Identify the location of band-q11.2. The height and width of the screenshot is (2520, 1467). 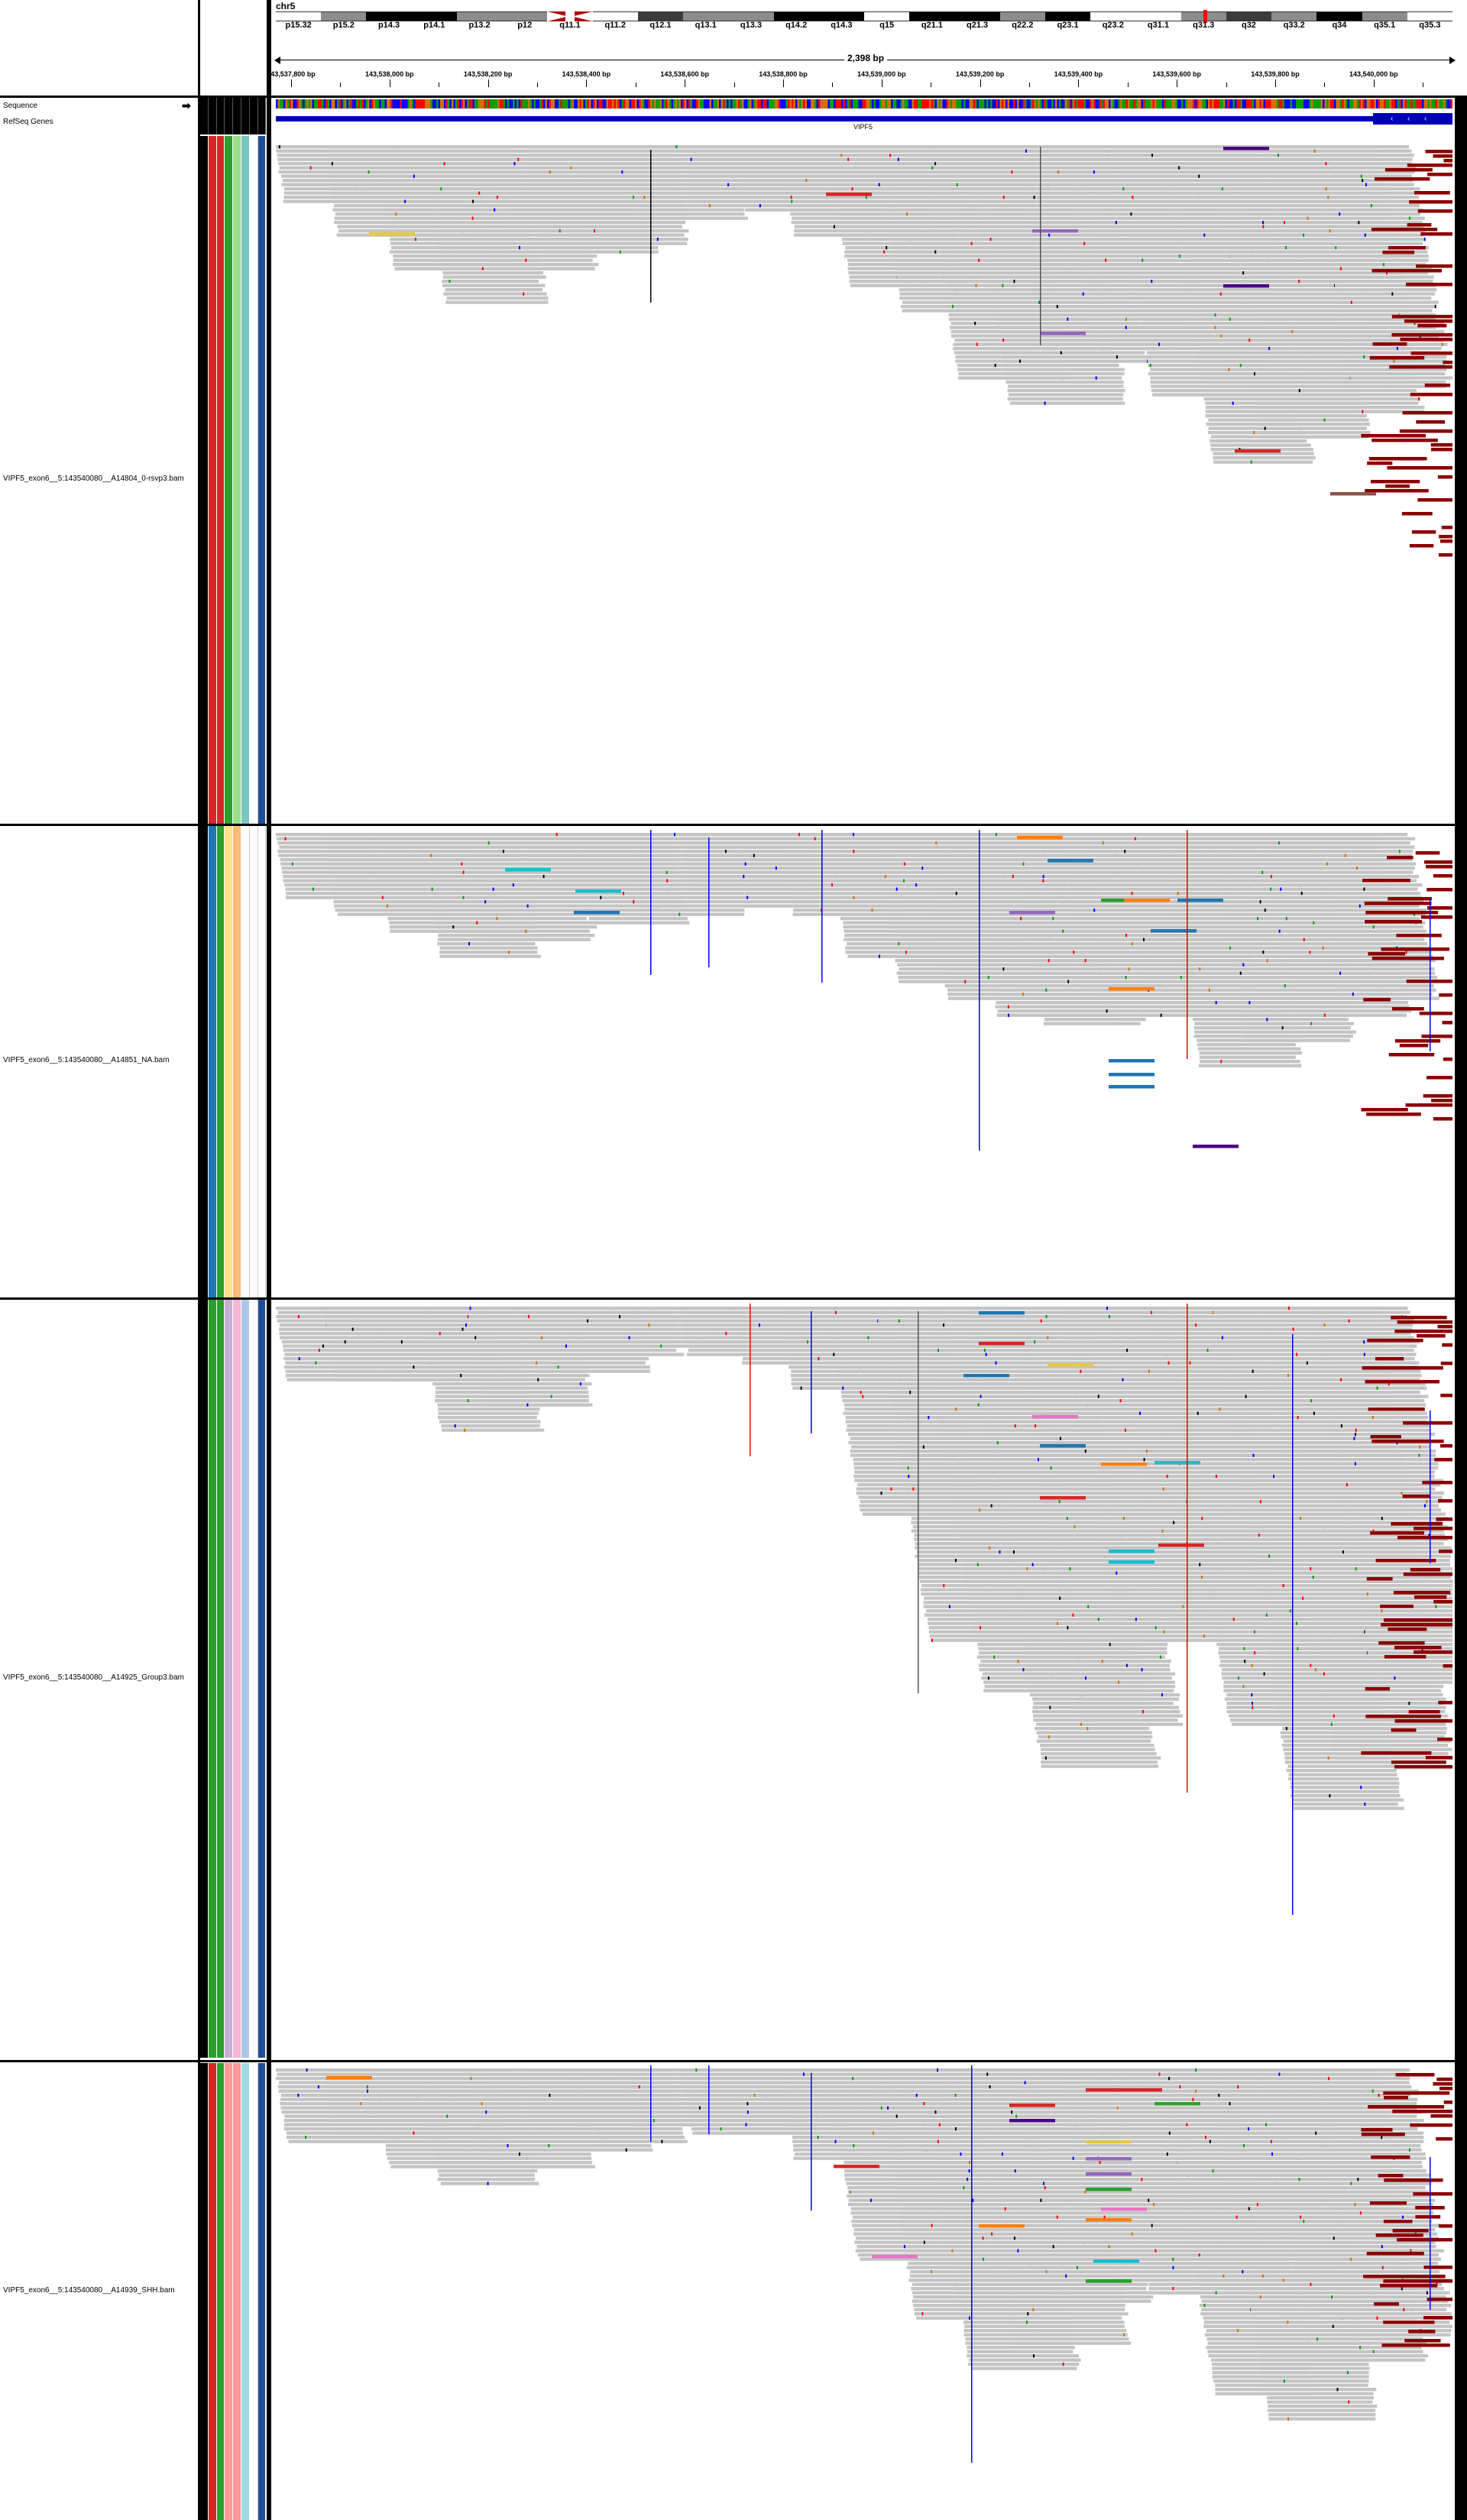
(615, 16).